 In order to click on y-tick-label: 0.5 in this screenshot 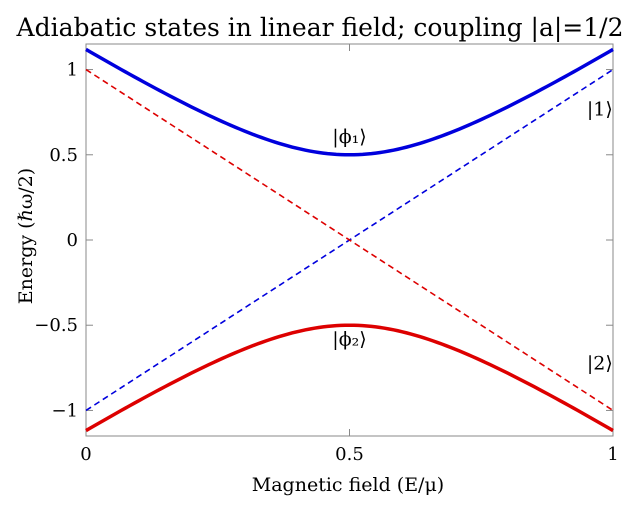, I will do `click(63, 155)`.